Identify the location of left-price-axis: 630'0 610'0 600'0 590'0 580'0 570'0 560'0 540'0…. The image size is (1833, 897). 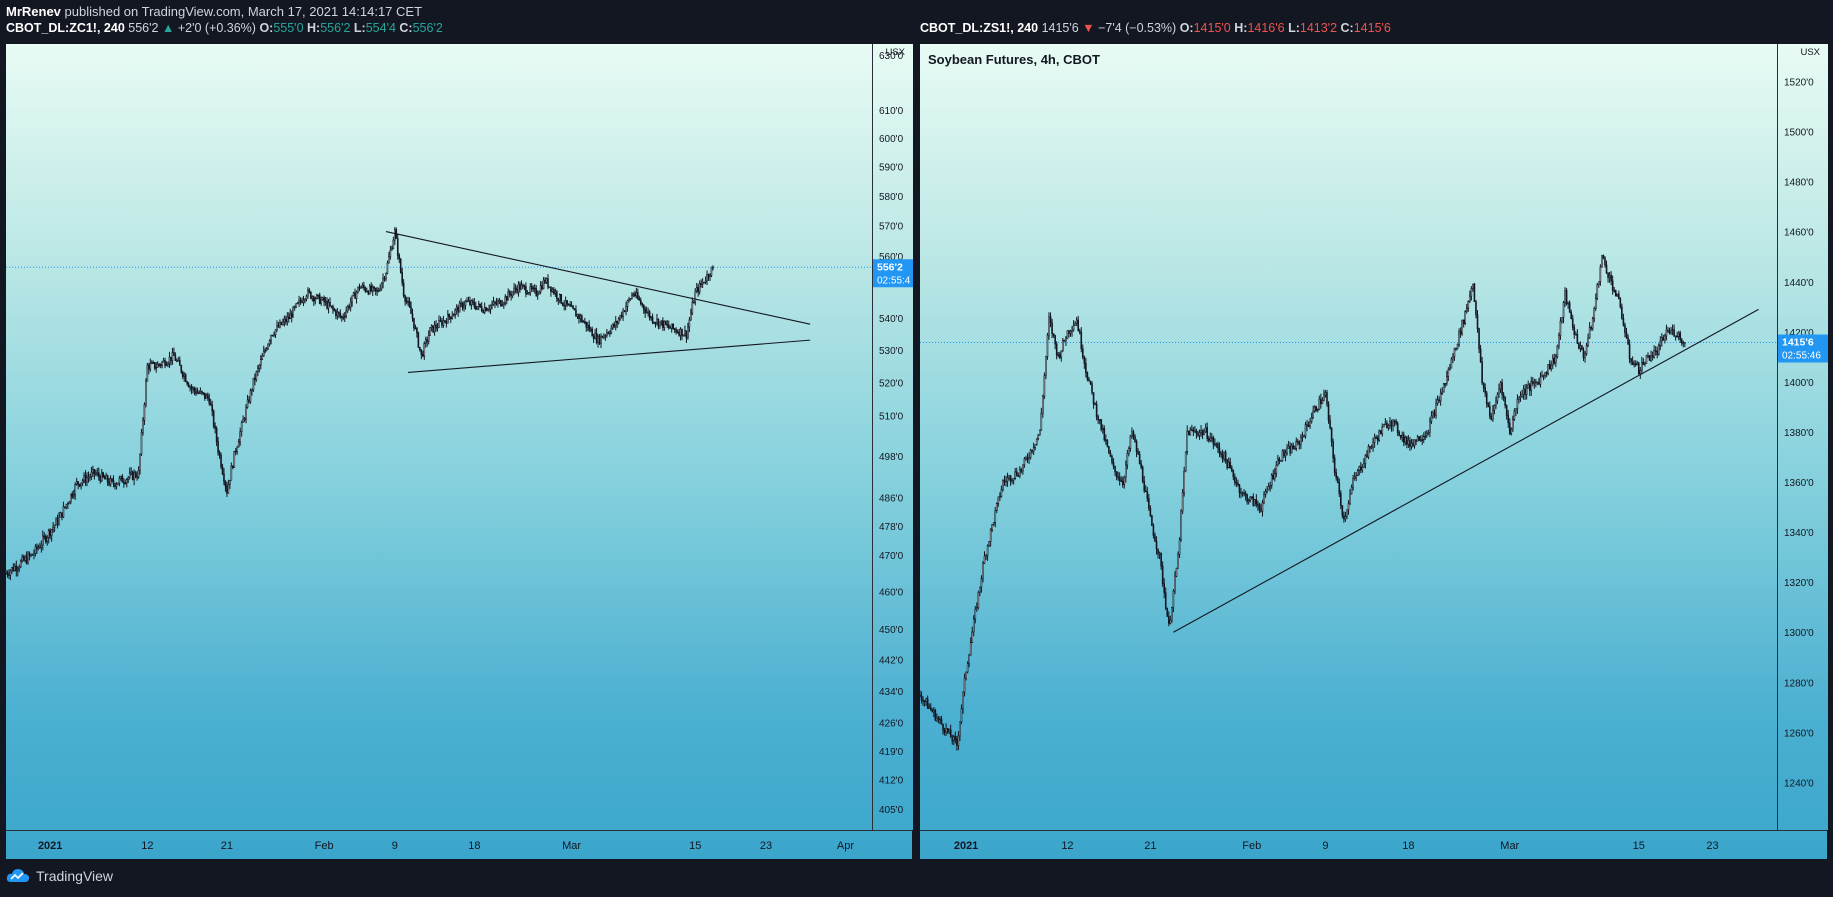
(892, 437).